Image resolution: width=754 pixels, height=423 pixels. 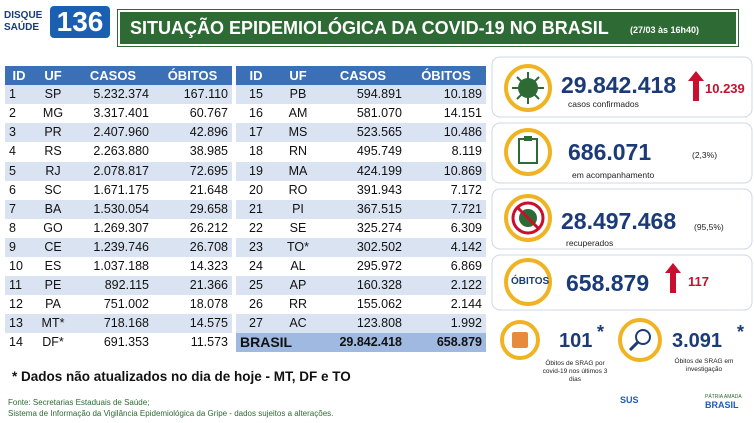 What do you see at coordinates (256, 323) in the screenshot?
I see `table-cell: 27` at bounding box center [256, 323].